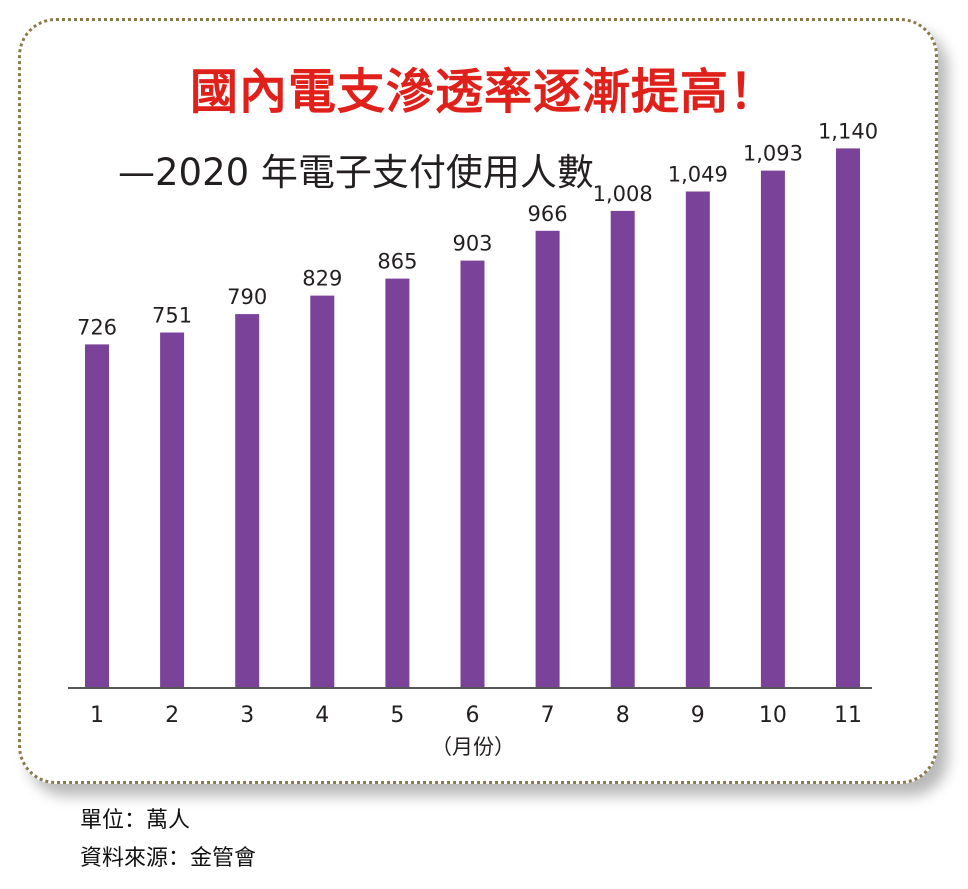  Describe the element at coordinates (247, 715) in the screenshot. I see `x-tick-label-3: 3` at that location.